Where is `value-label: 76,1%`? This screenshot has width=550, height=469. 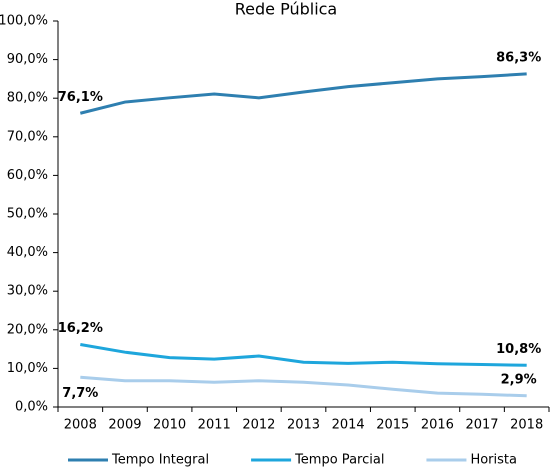 value-label: 76,1% is located at coordinates (80, 97).